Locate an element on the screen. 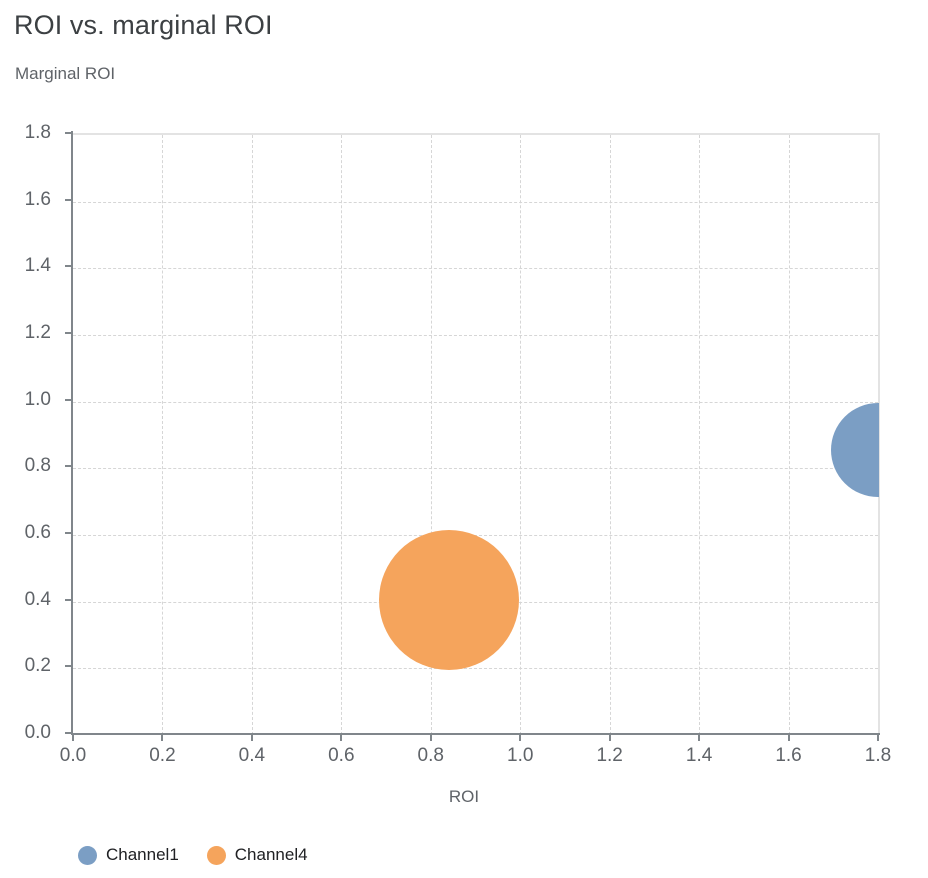  y-tick-label: 1.8 is located at coordinates (37, 132).